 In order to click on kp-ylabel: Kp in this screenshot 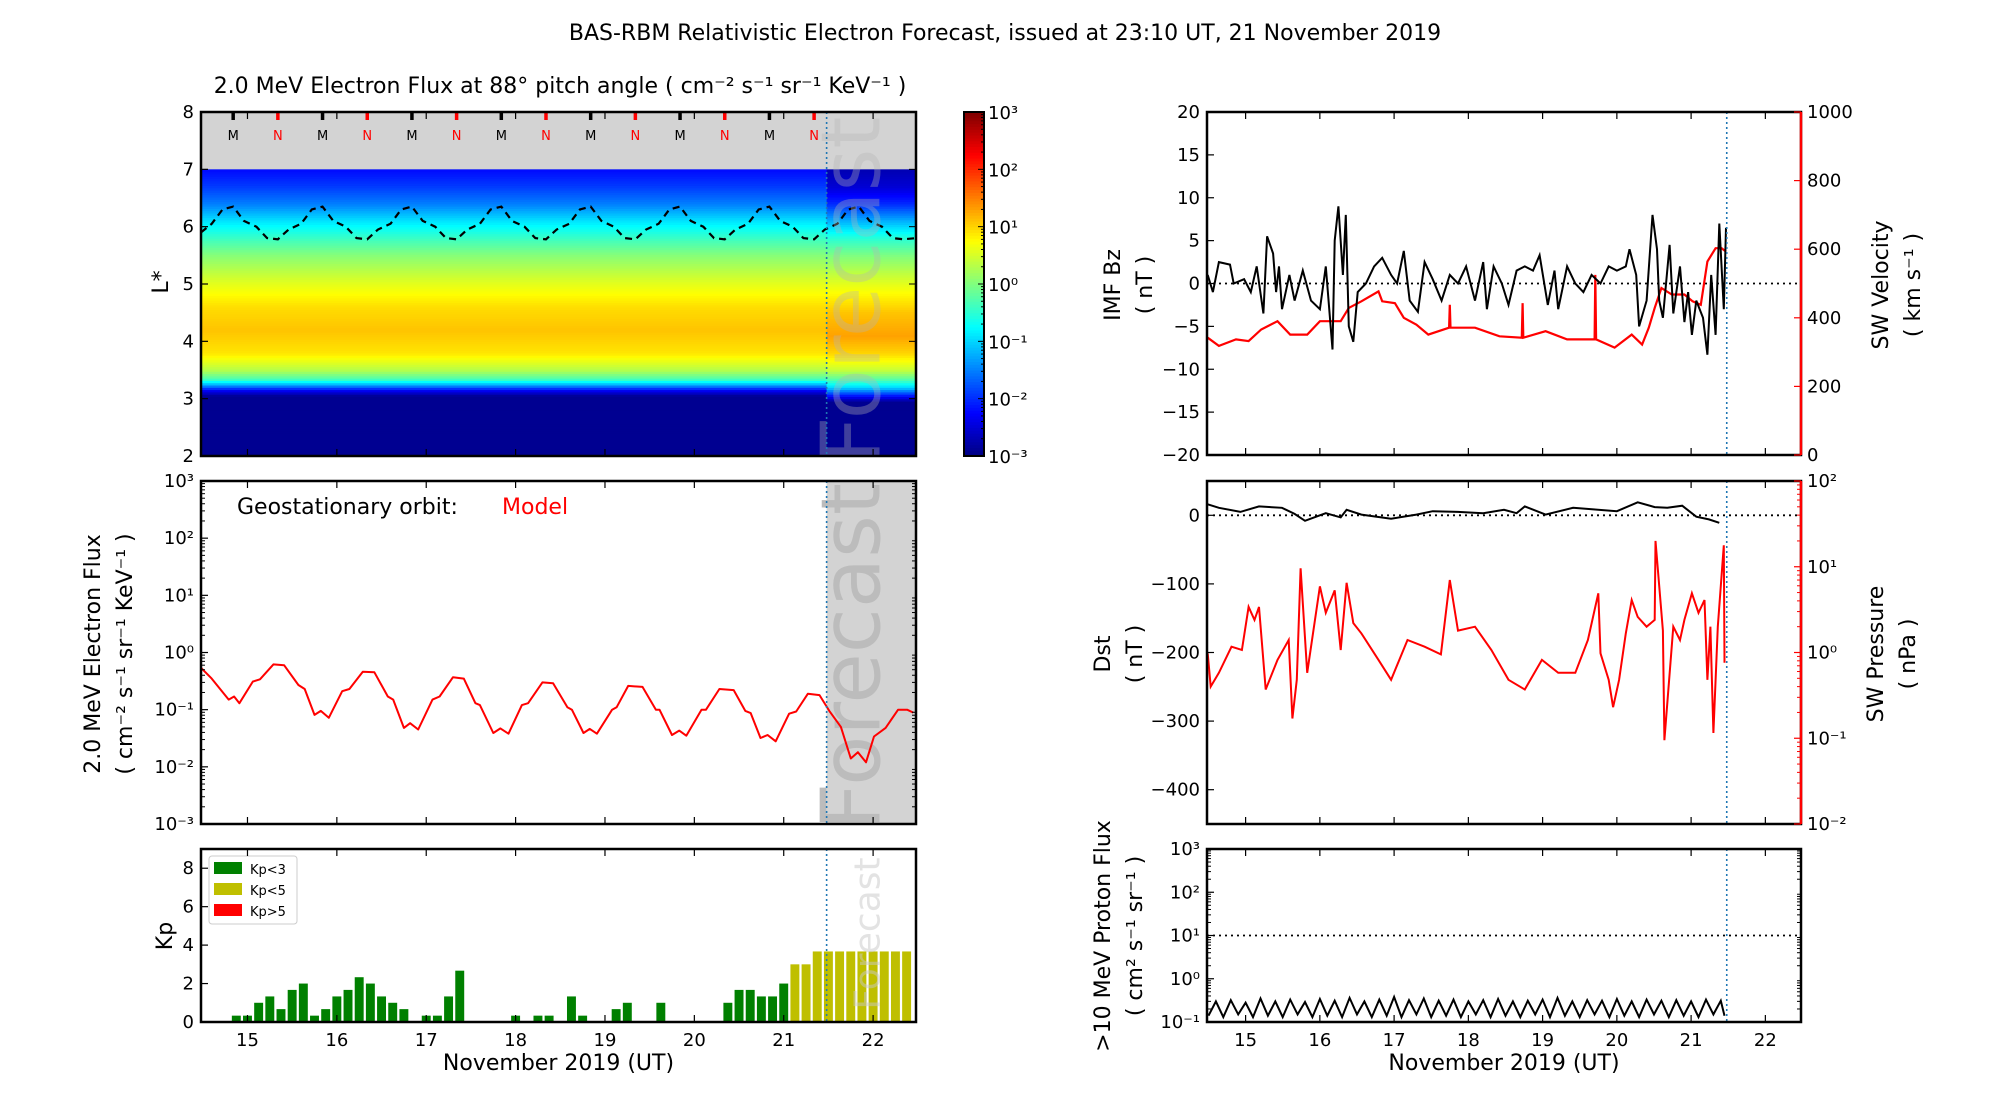, I will do `click(165, 936)`.